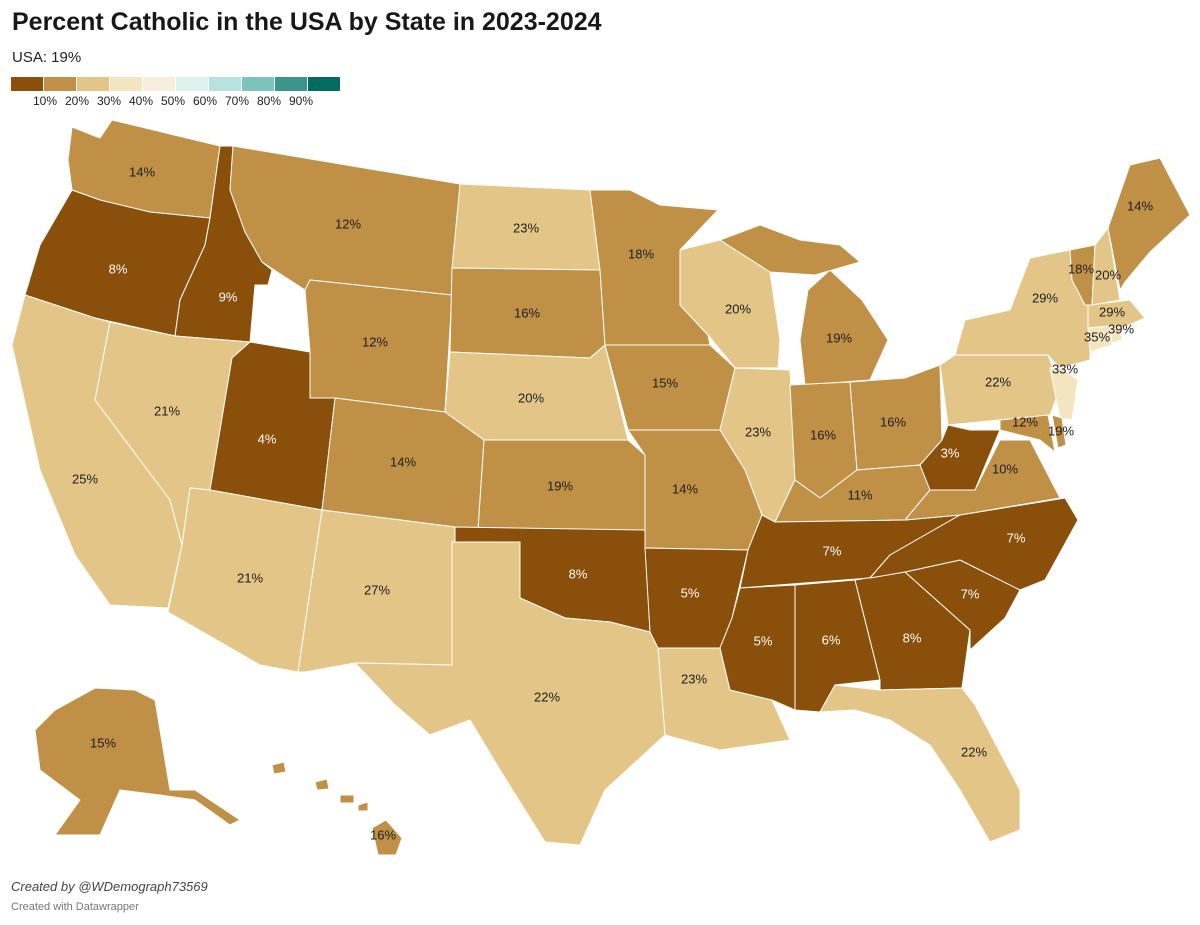 The width and height of the screenshot is (1200, 925). What do you see at coordinates (377, 589) in the screenshot?
I see `label-NM: 27%` at bounding box center [377, 589].